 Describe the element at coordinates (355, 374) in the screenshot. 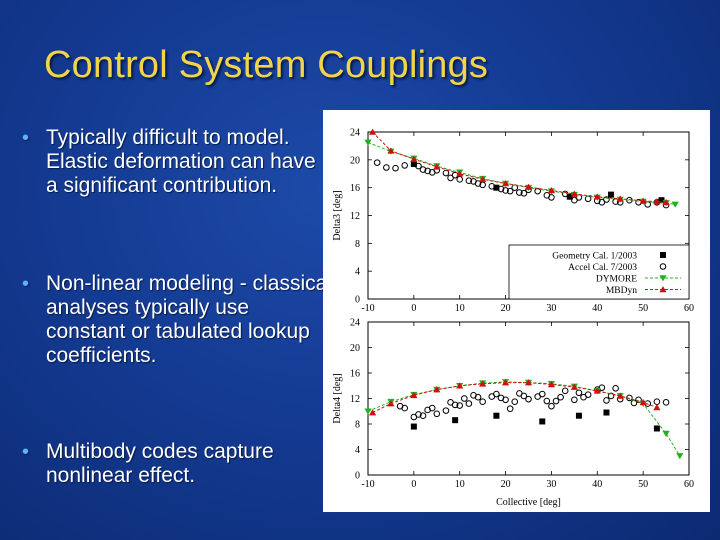

I see `y-tick-label: 16` at that location.